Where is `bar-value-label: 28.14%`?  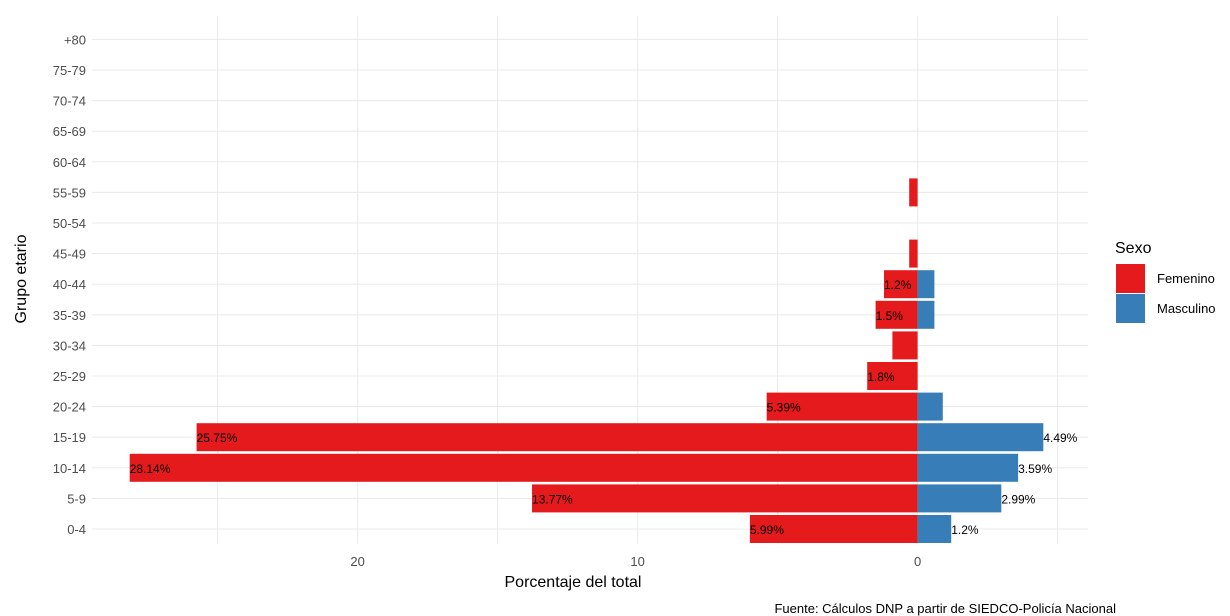 bar-value-label: 28.14% is located at coordinates (150, 469).